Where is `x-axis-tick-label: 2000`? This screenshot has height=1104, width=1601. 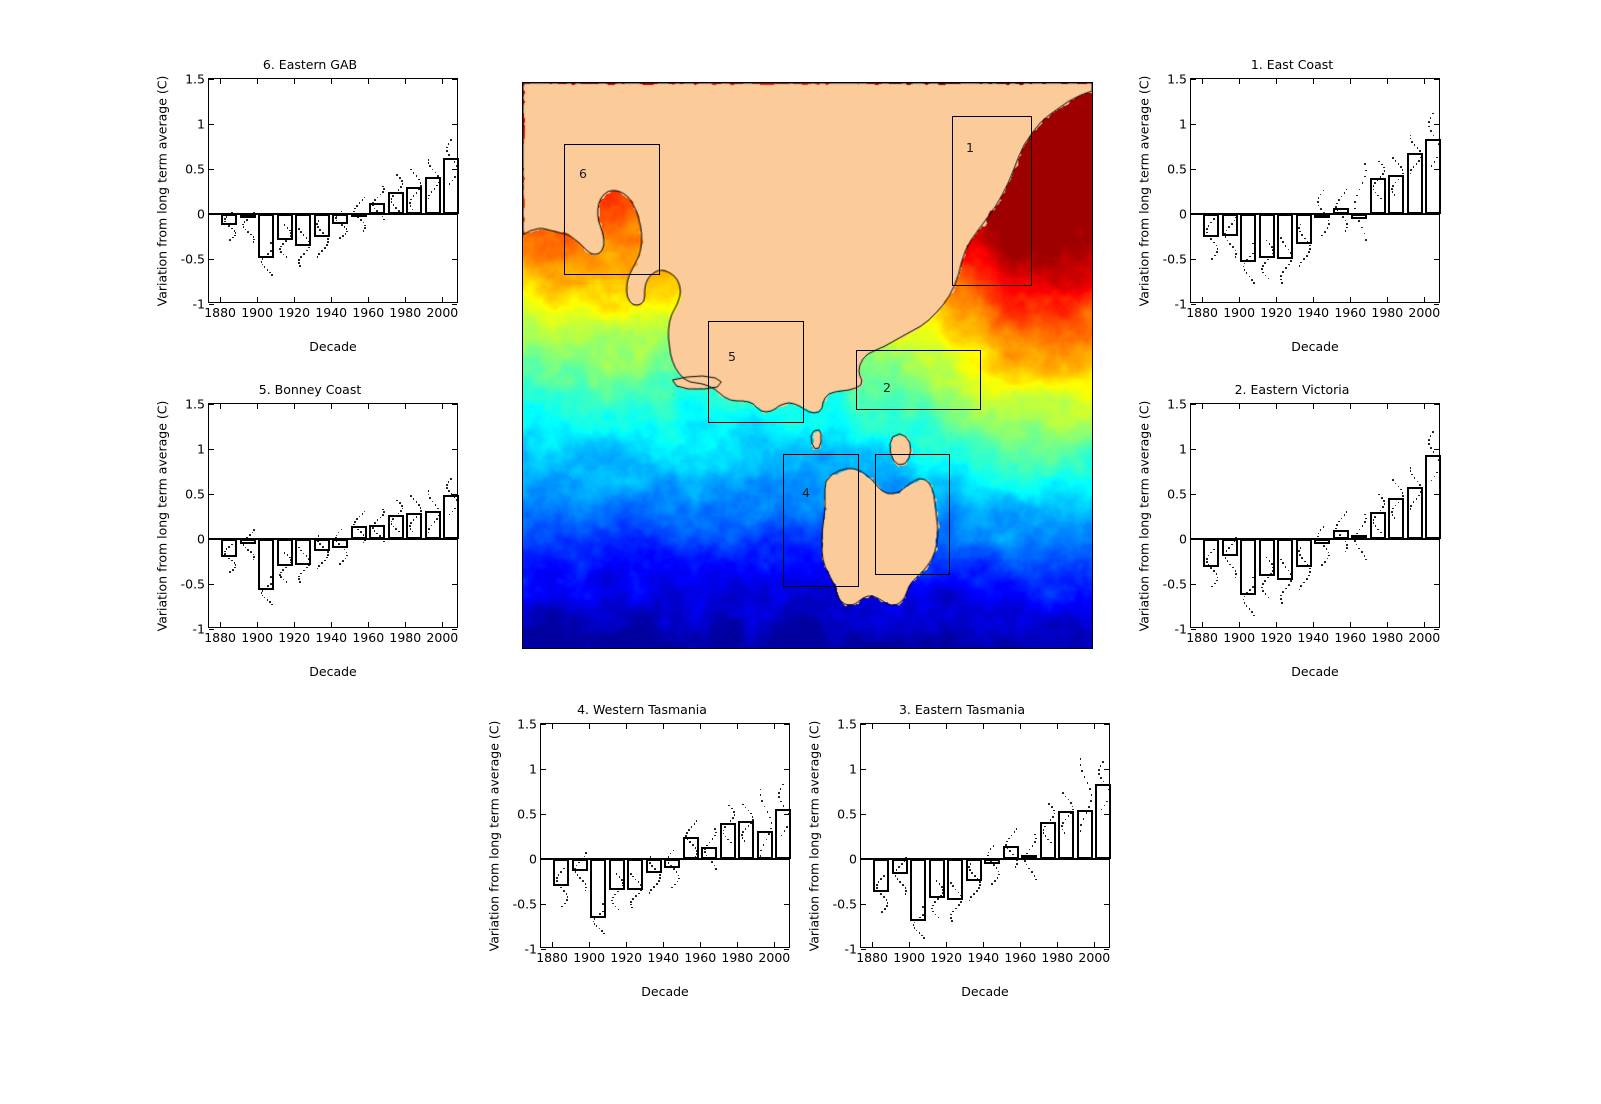 x-axis-tick-label: 2000 is located at coordinates (442, 637).